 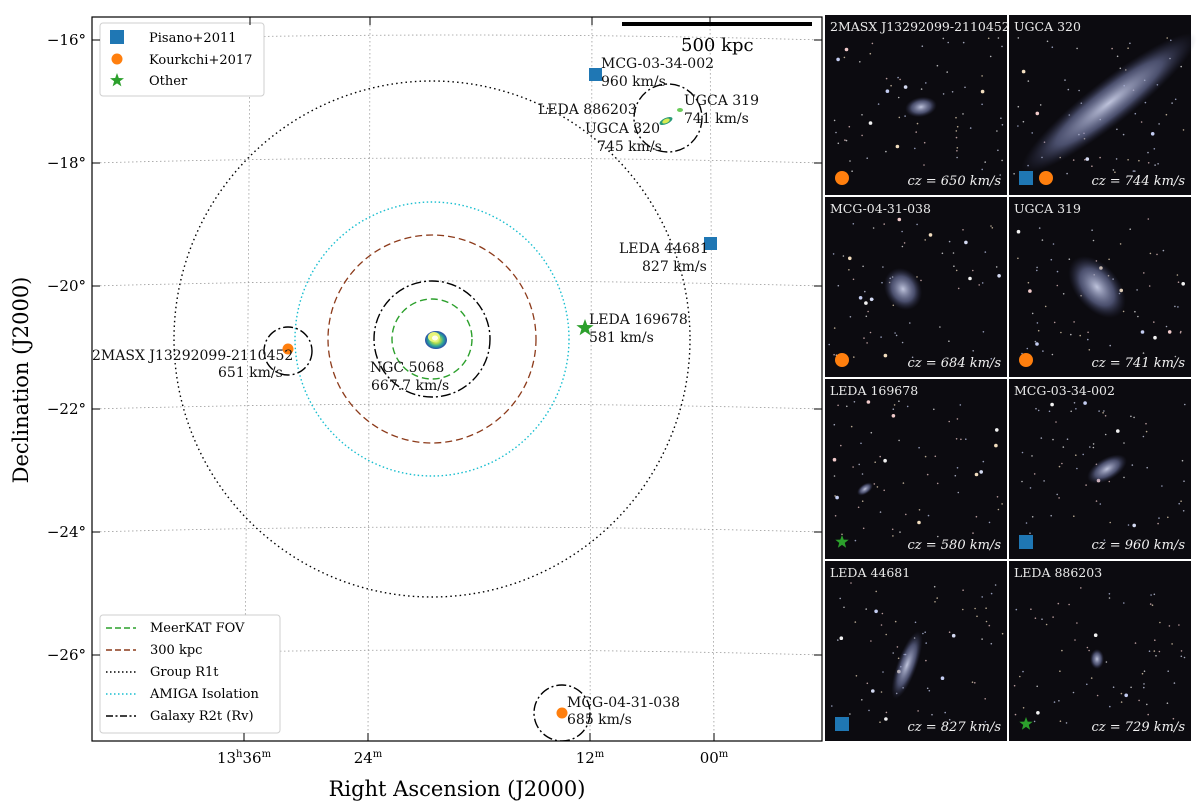 What do you see at coordinates (920, 26) in the screenshot?
I see `thumbnail-title: 2MASX J13292099-2110452` at bounding box center [920, 26].